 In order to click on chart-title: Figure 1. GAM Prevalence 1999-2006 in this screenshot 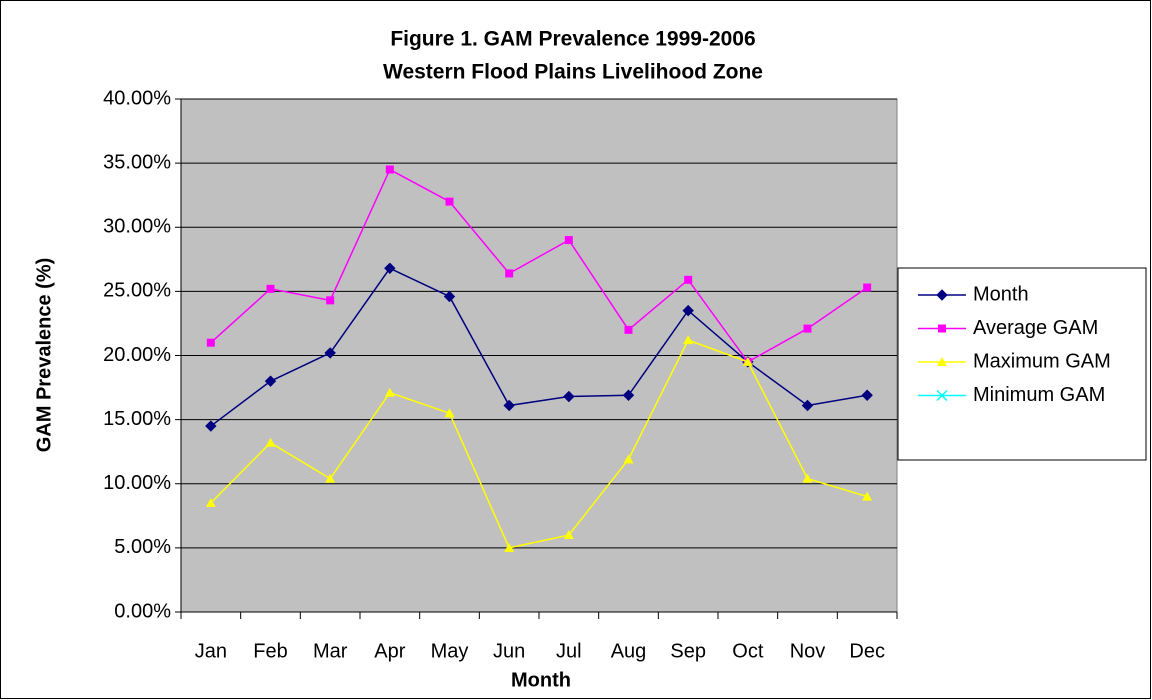, I will do `click(572, 39)`.